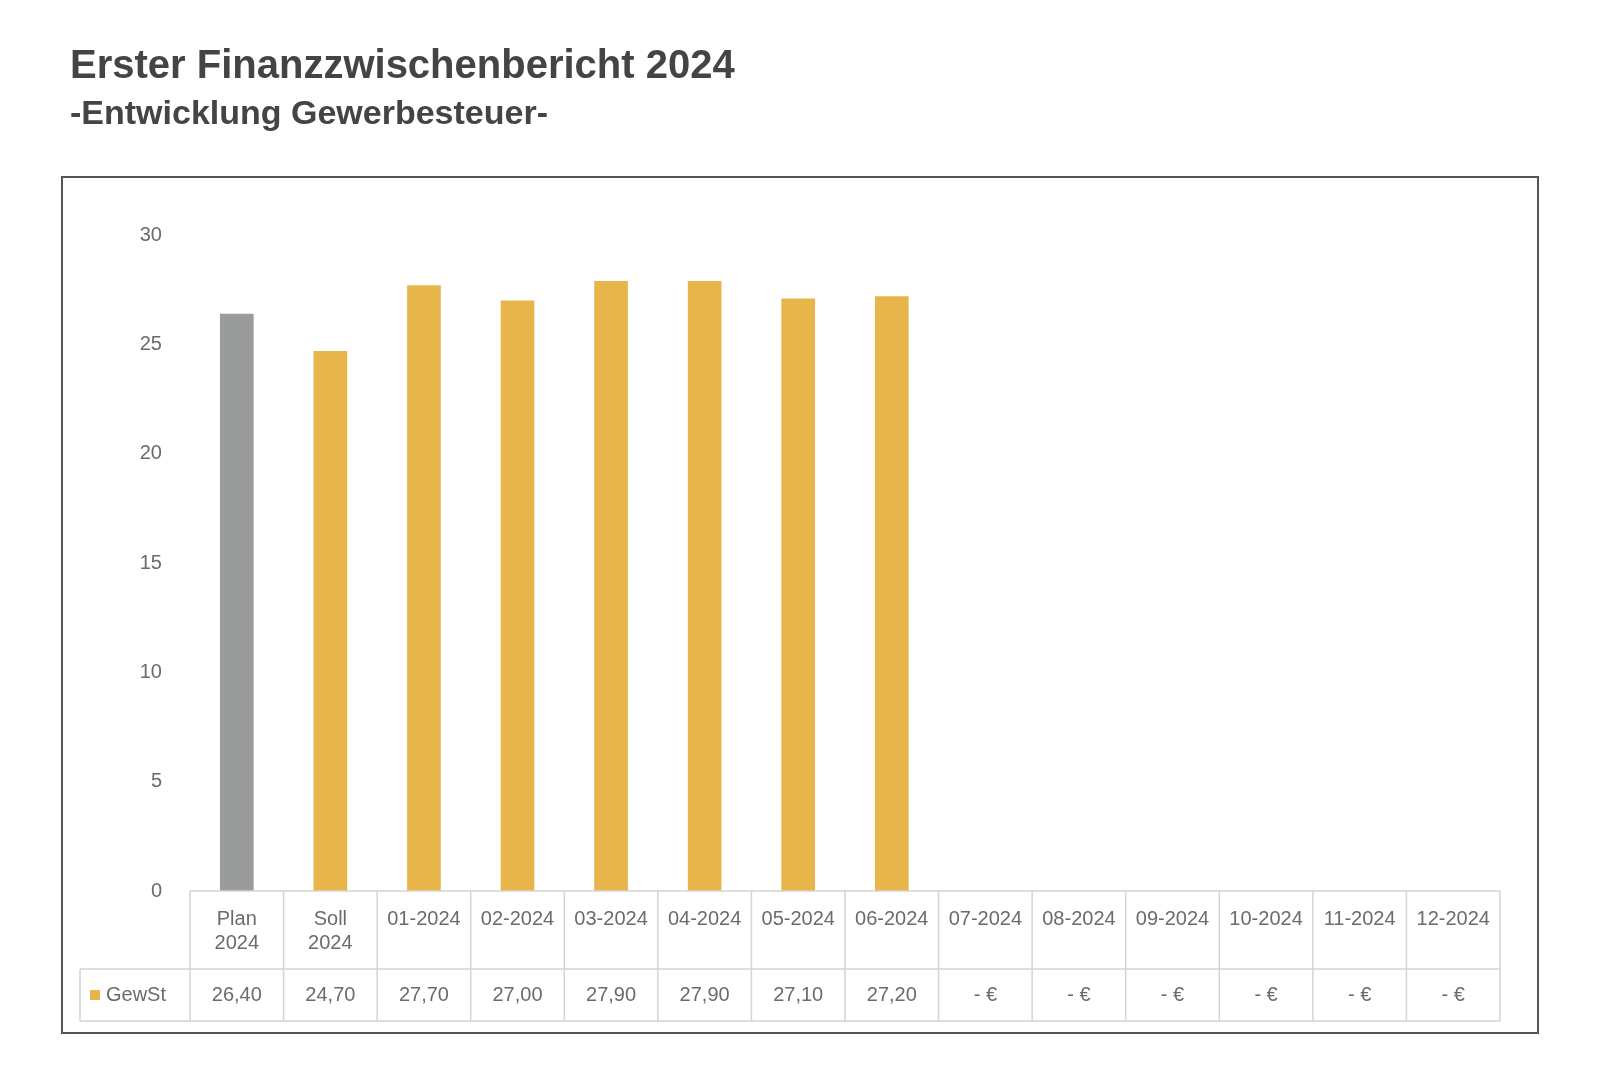 This screenshot has height=1075, width=1600. What do you see at coordinates (330, 993) in the screenshot?
I see `data-label: 24,70` at bounding box center [330, 993].